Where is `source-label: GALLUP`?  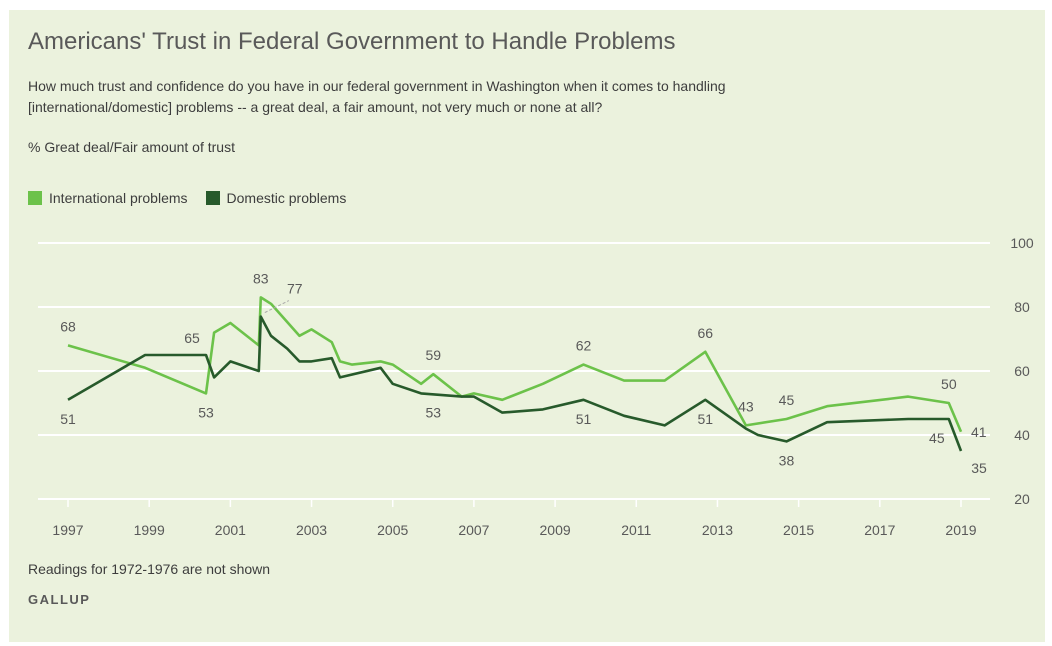
source-label: GALLUP is located at coordinates (59, 599).